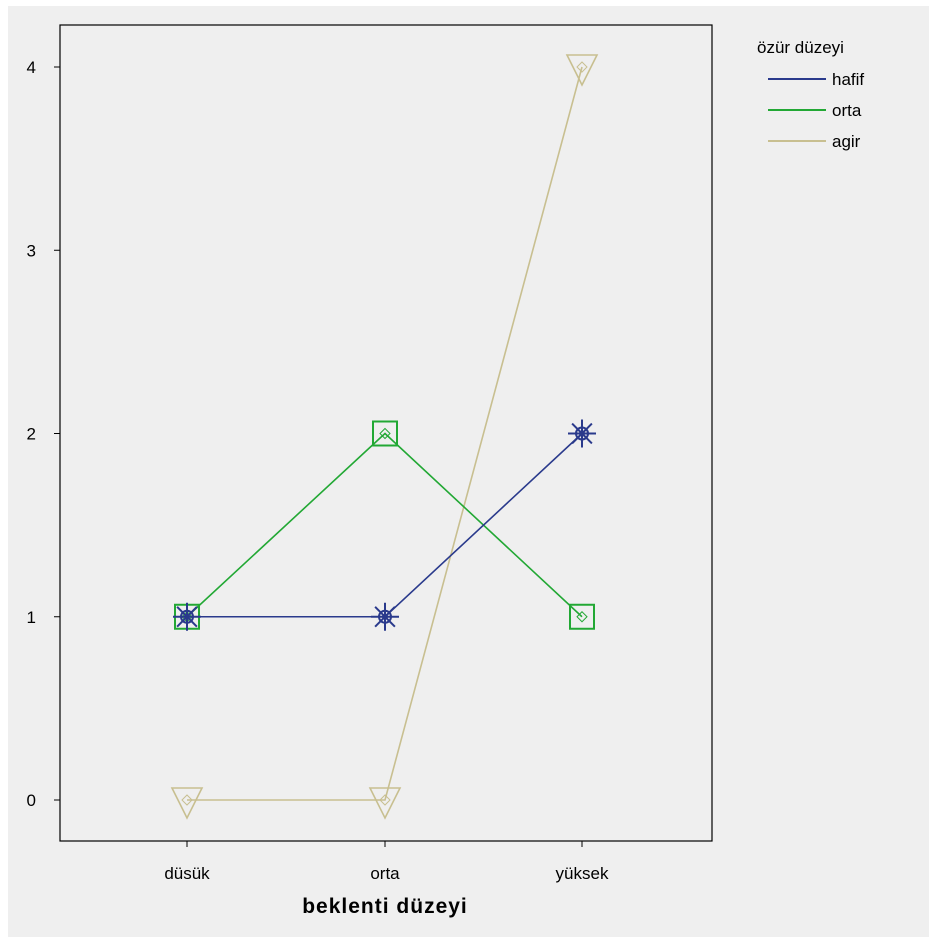  What do you see at coordinates (848, 79) in the screenshot?
I see `legend-label: hafif` at bounding box center [848, 79].